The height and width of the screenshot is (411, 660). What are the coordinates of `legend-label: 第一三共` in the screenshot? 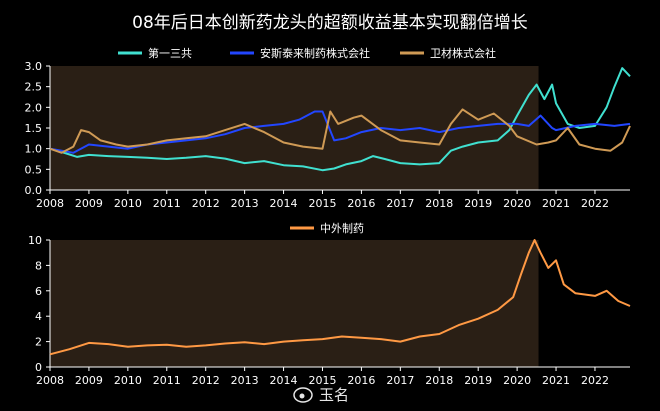 It's located at (170, 53).